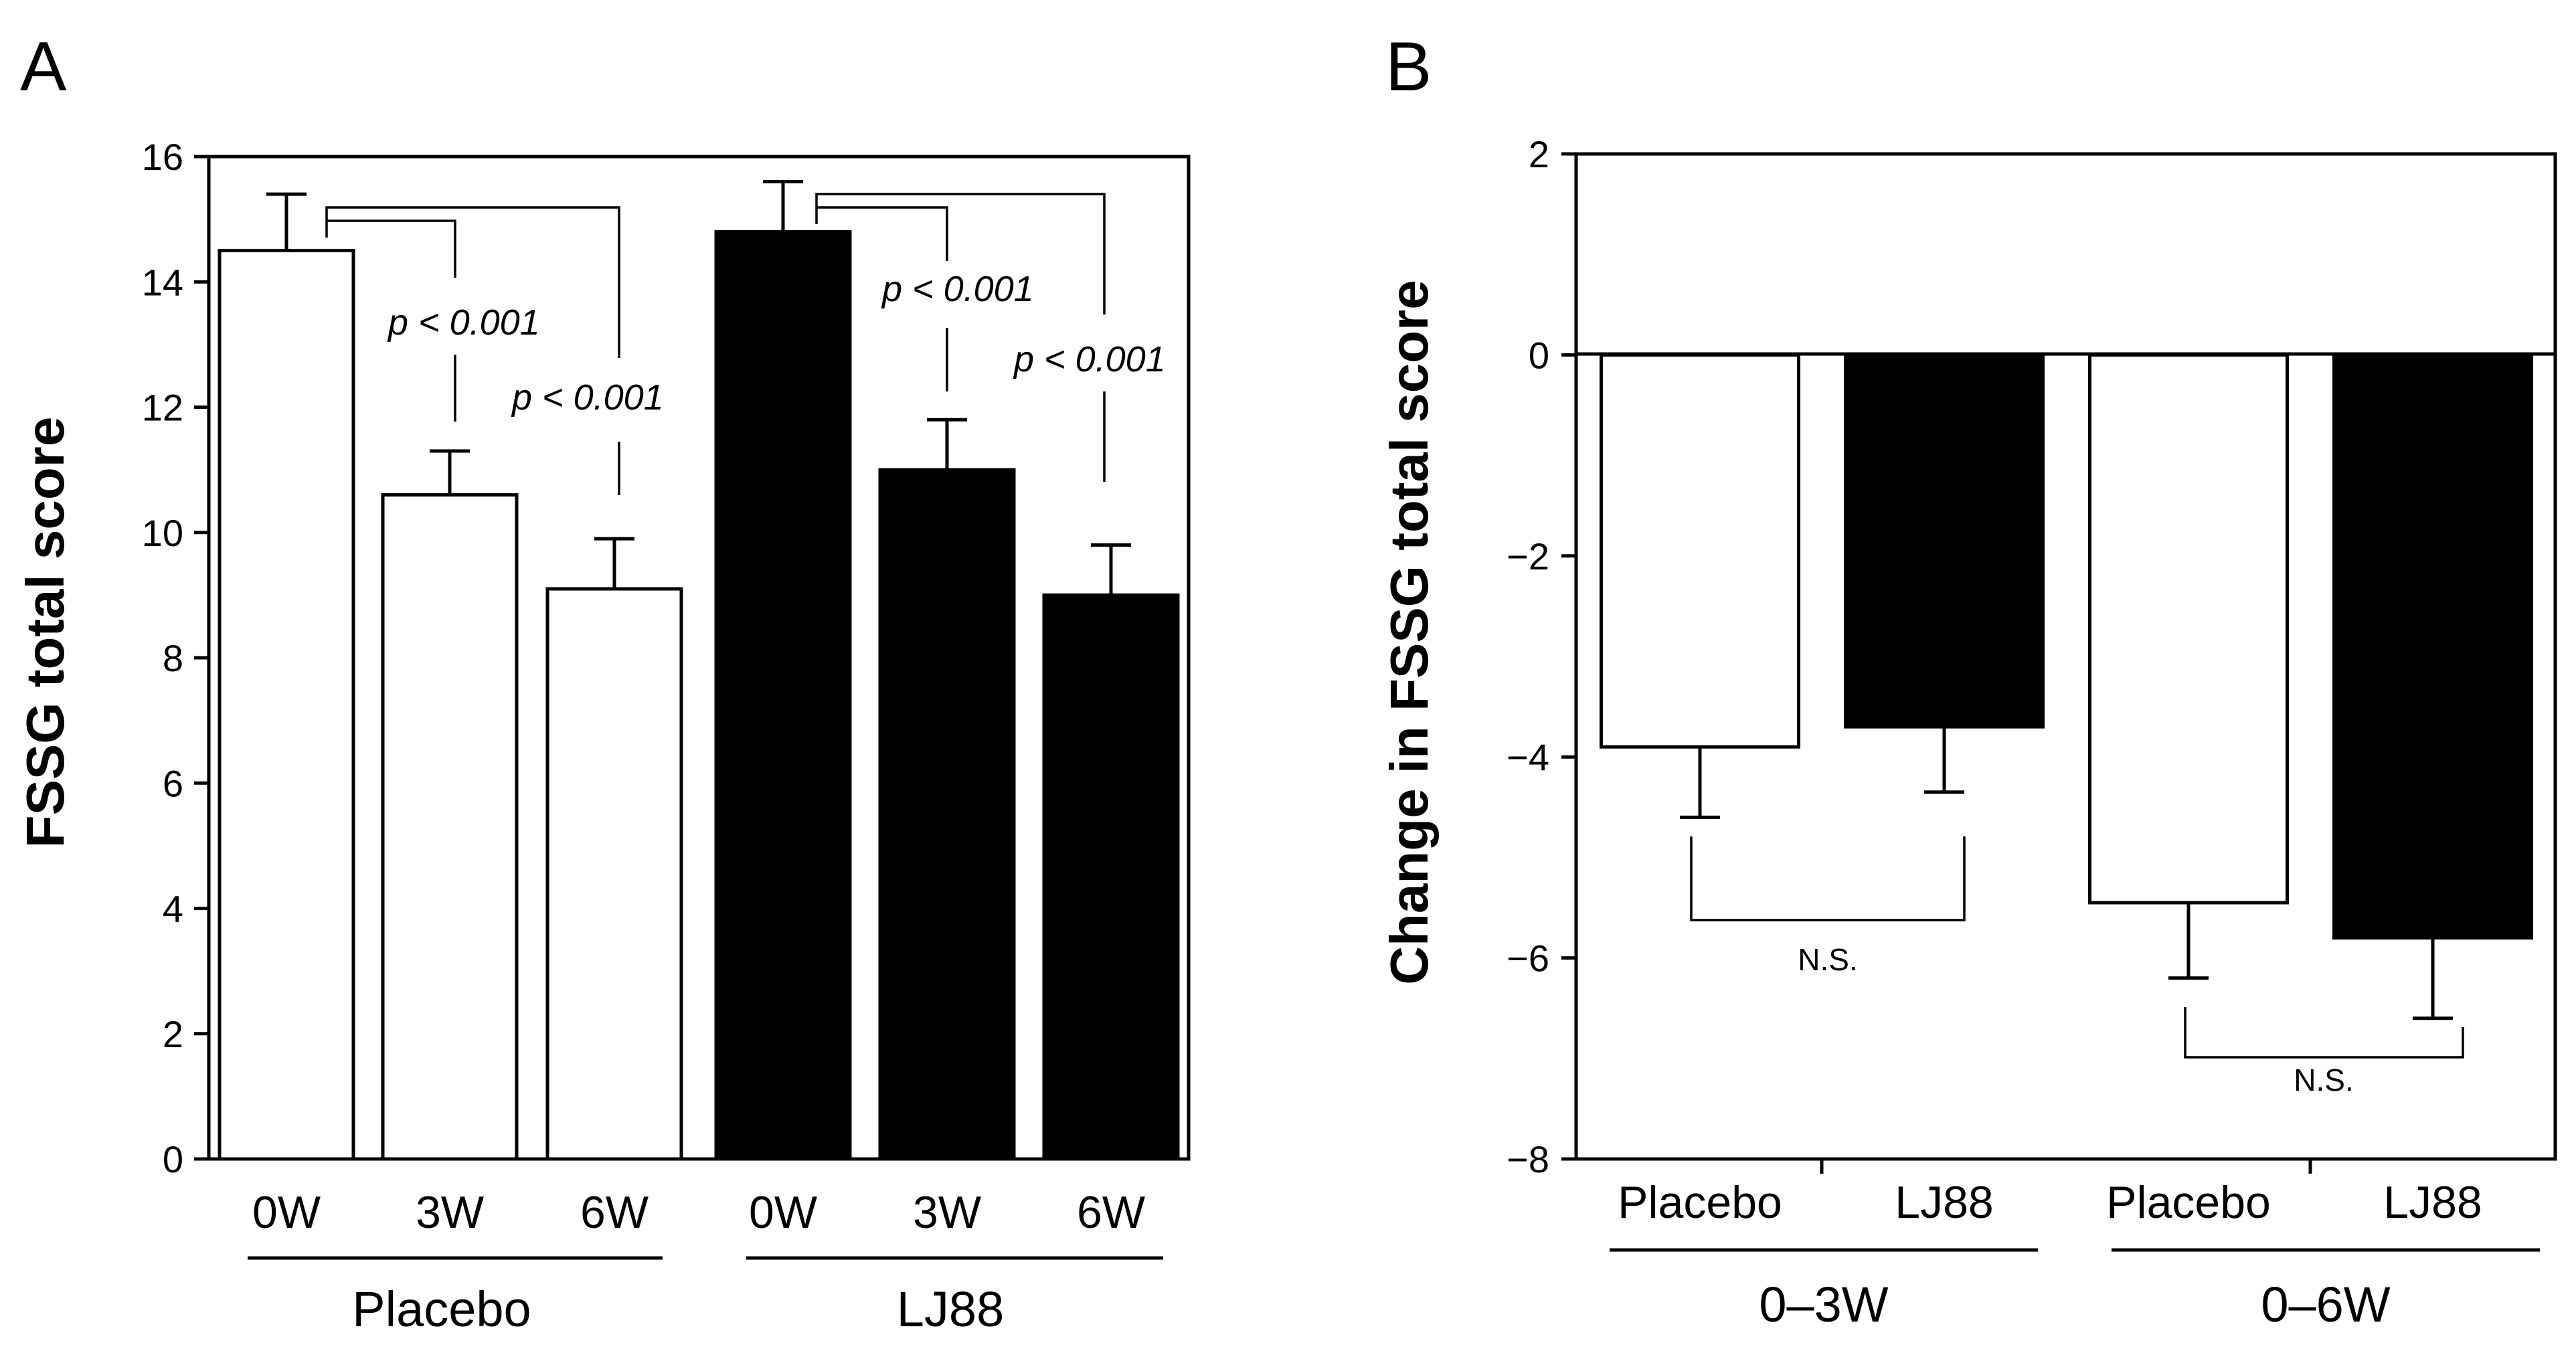 This screenshot has height=1347, width=2576. Describe the element at coordinates (173, 658) in the screenshot. I see `panel-a-ytick-label: 8` at that location.